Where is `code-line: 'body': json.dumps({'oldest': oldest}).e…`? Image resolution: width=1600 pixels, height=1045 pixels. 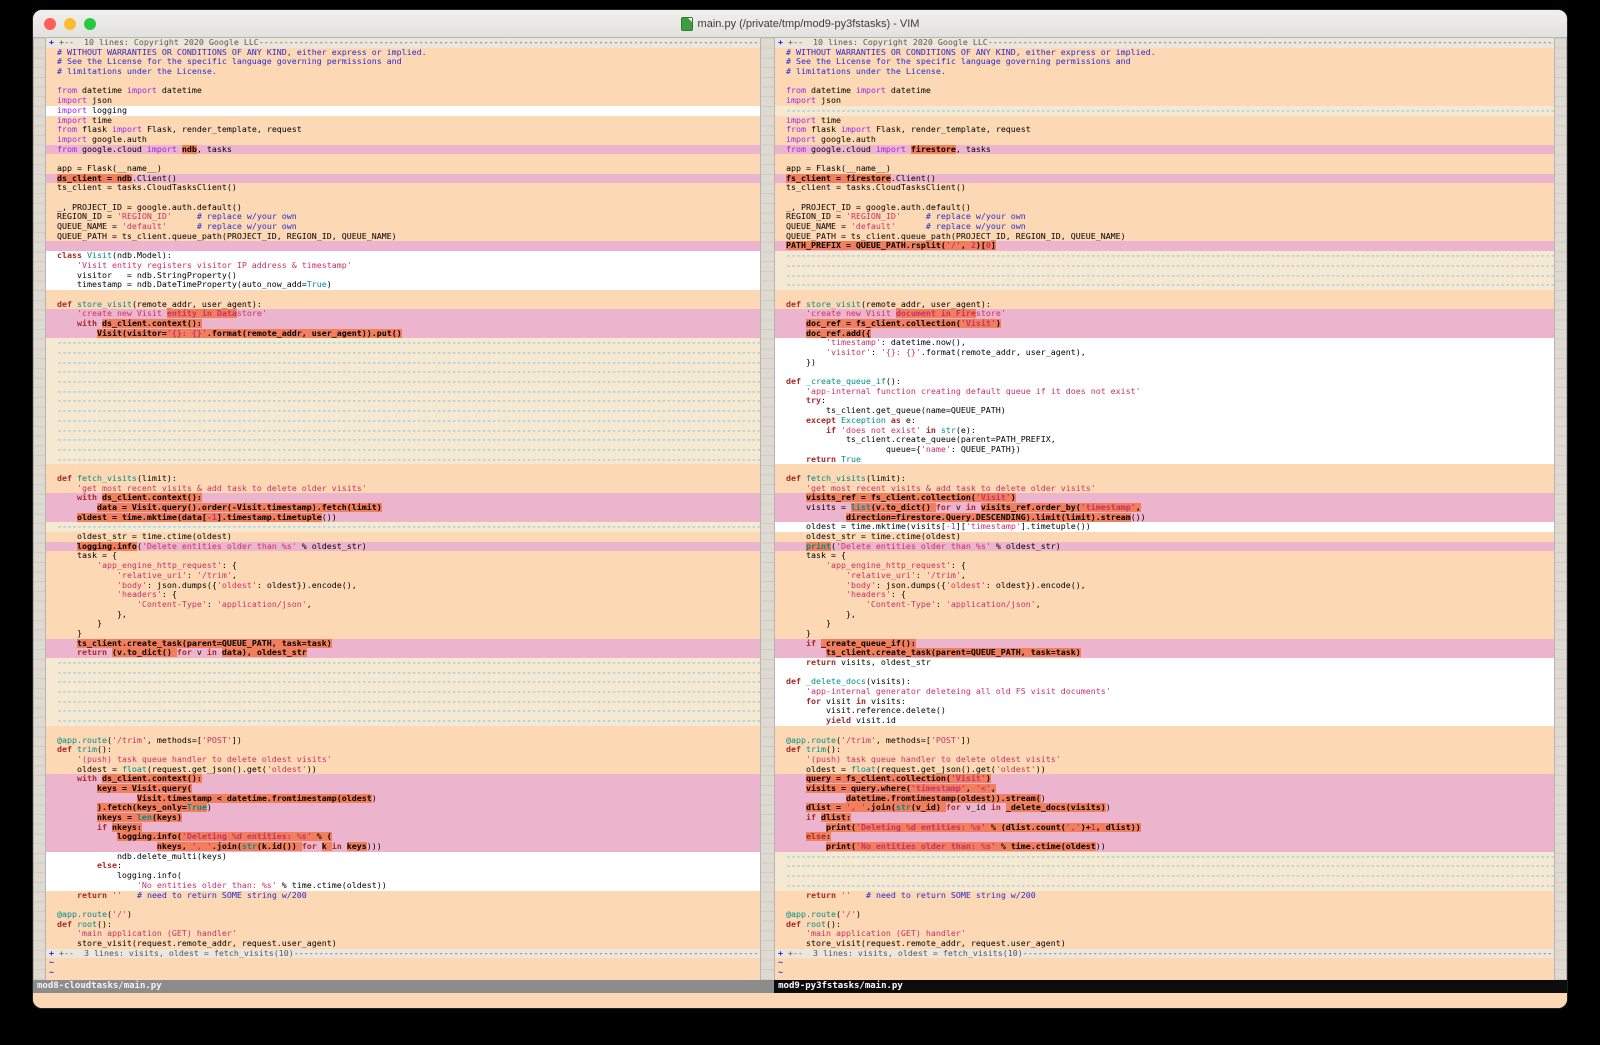 code-line: 'body': json.dumps({'oldest': oldest}).e… is located at coordinates (403, 585).